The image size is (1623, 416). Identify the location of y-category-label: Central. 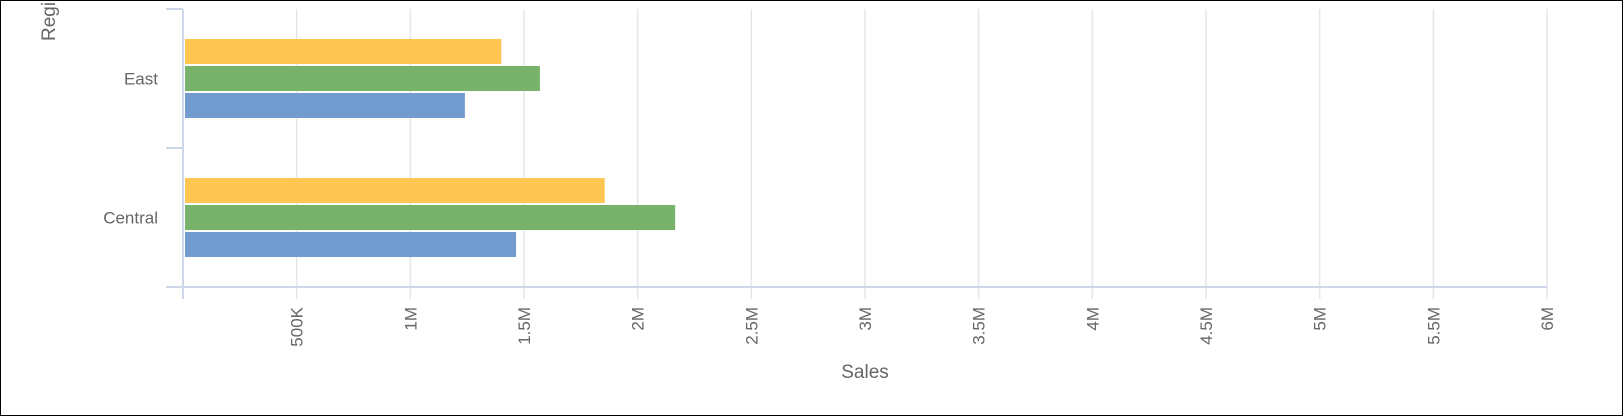
(130, 218).